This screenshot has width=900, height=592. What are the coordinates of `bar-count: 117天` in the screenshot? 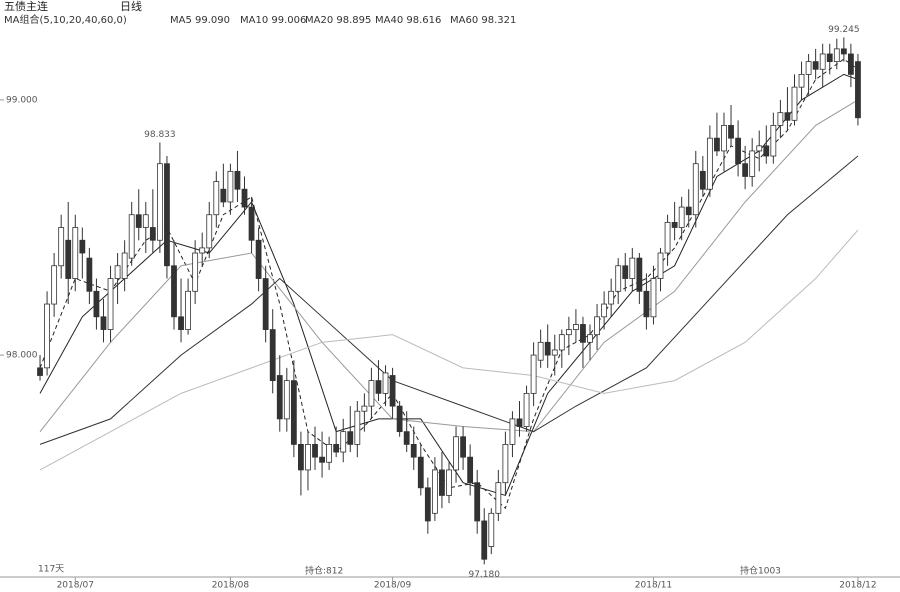 It's located at (51, 570).